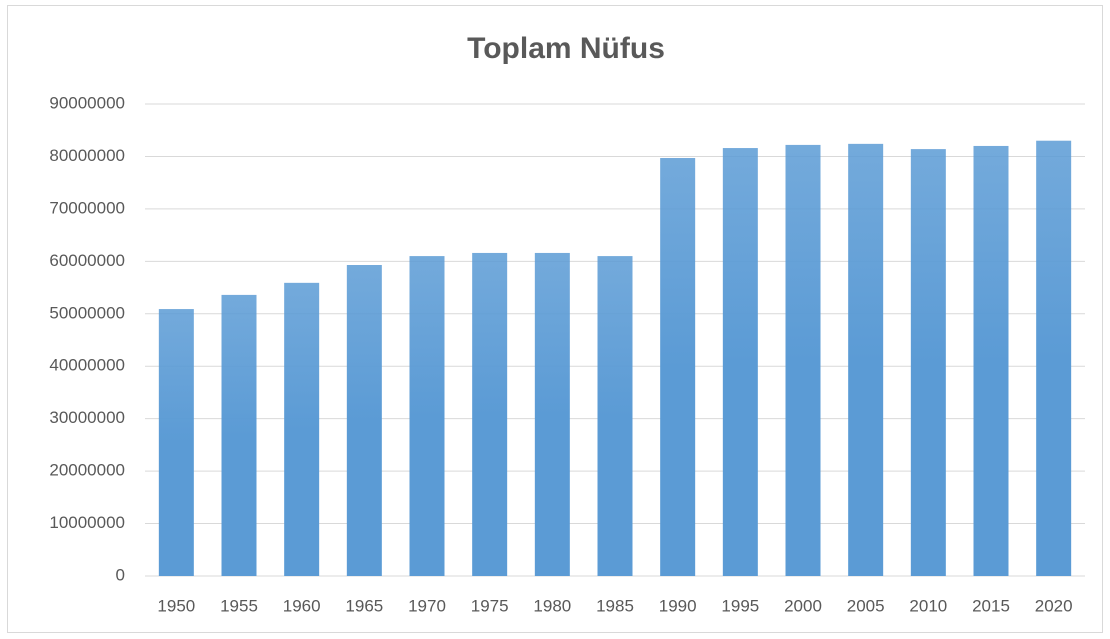 The image size is (1110, 639). What do you see at coordinates (87, 522) in the screenshot?
I see `y-tick-label: 10000000` at bounding box center [87, 522].